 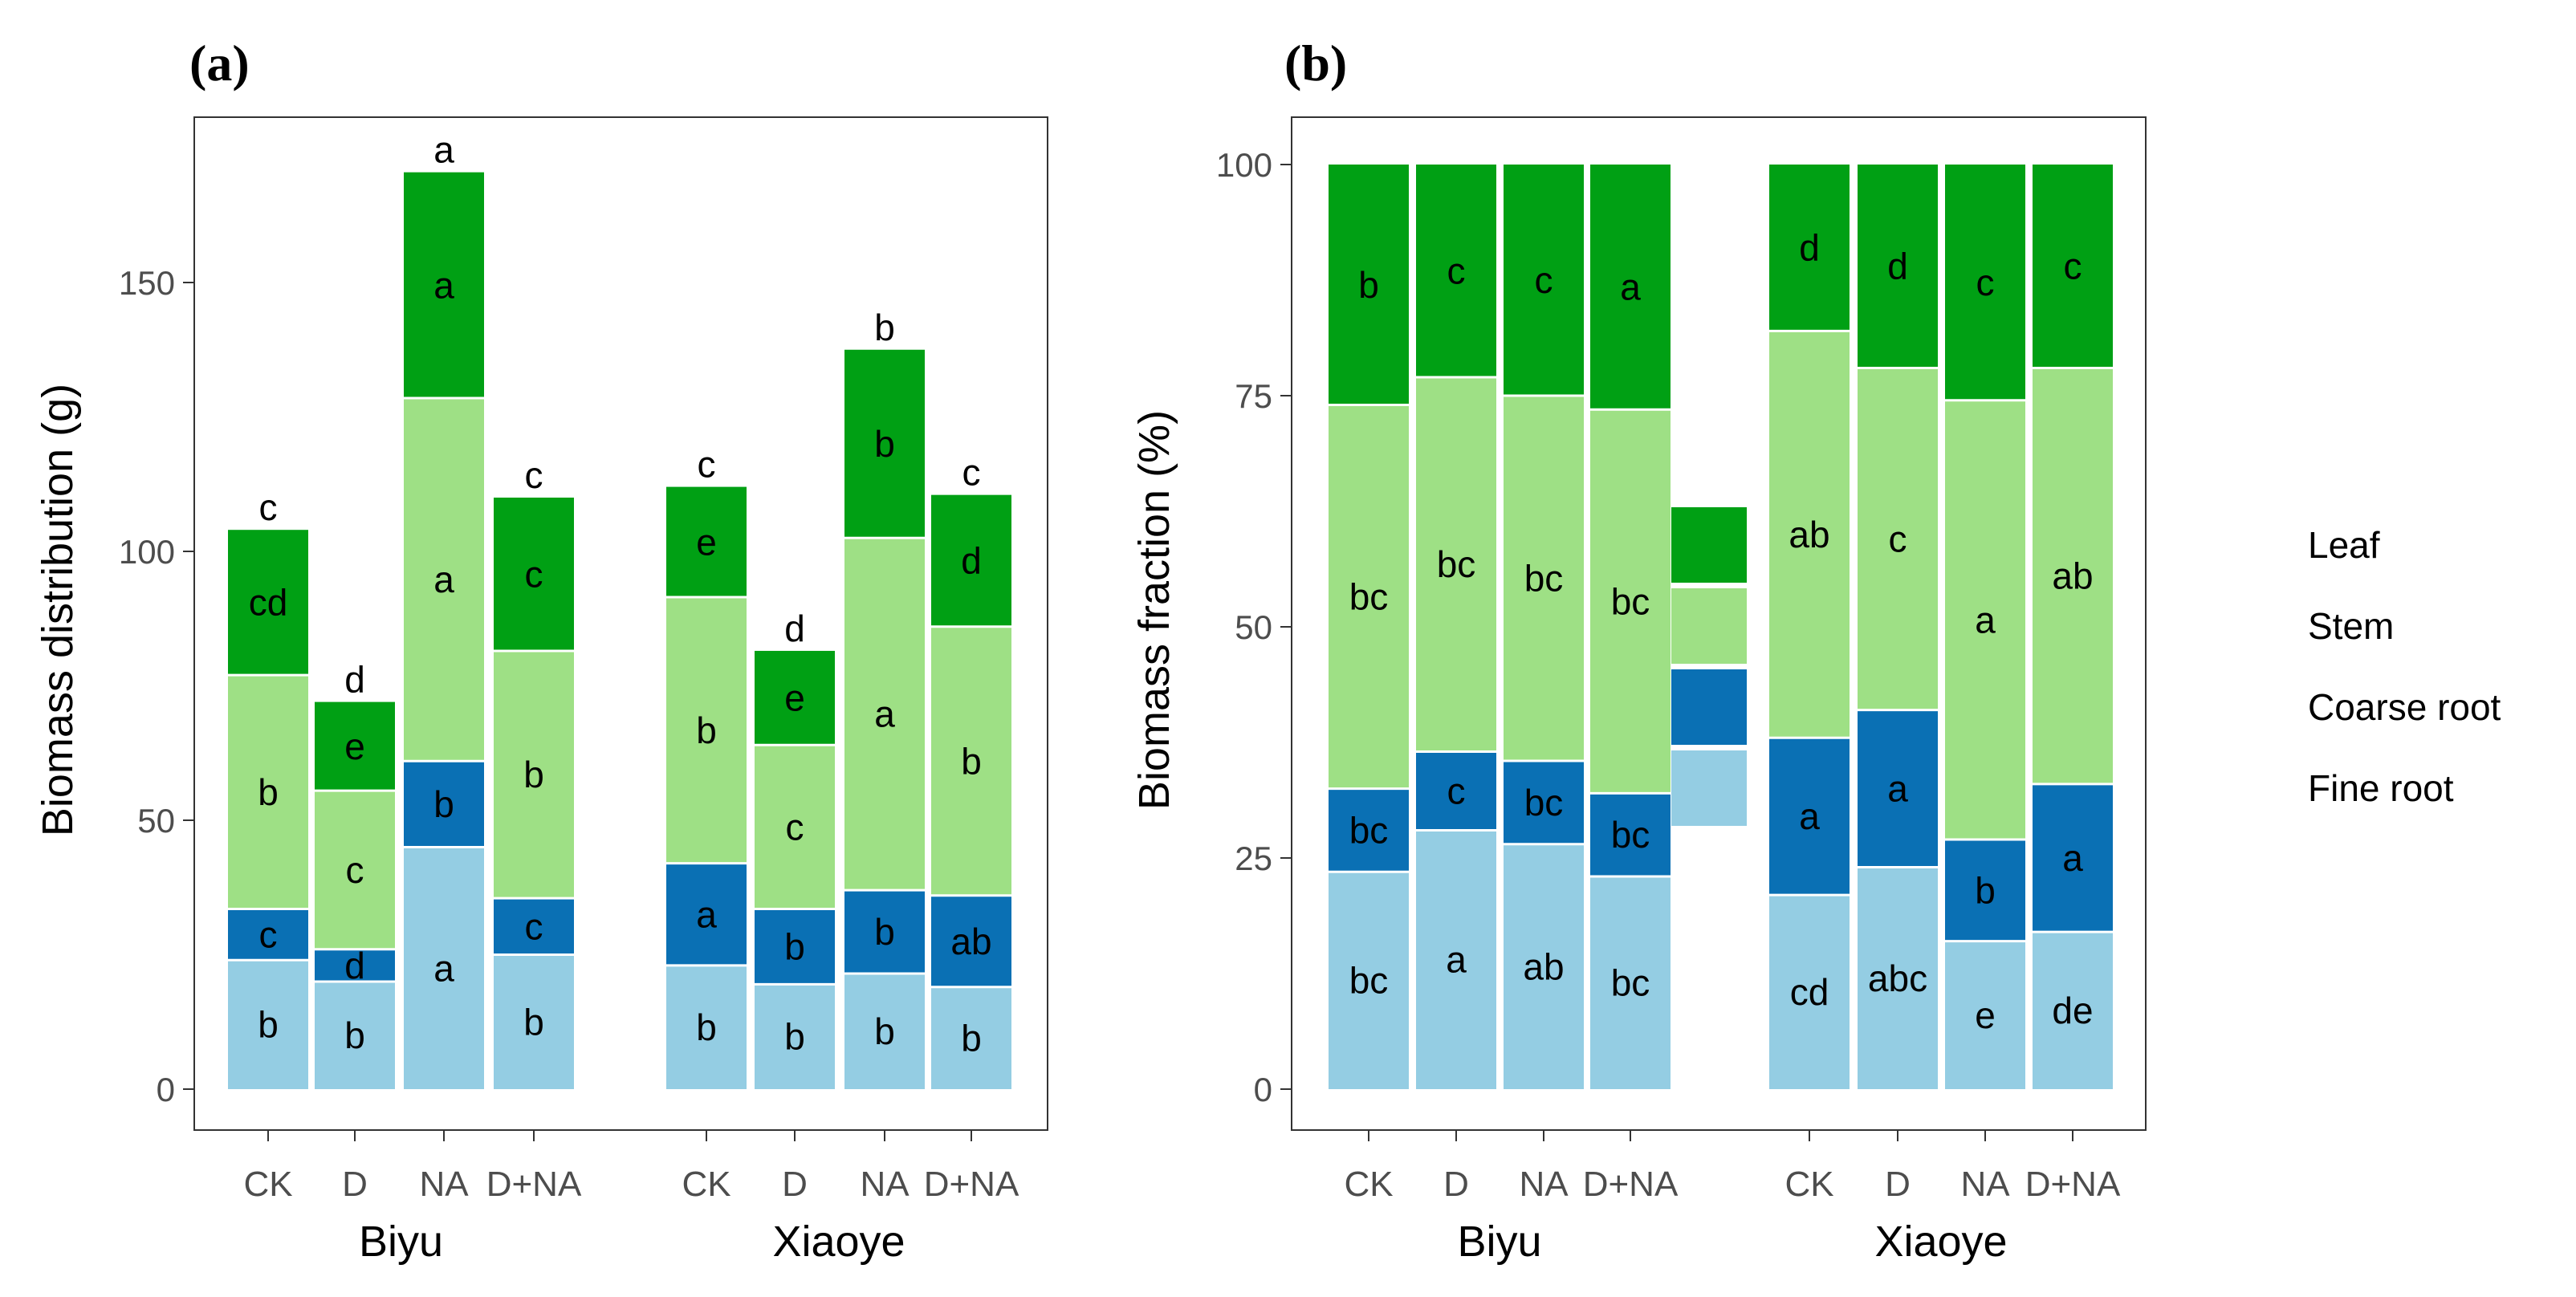 I want to click on y-tick-label-b-1: 25, so click(x=1253, y=858).